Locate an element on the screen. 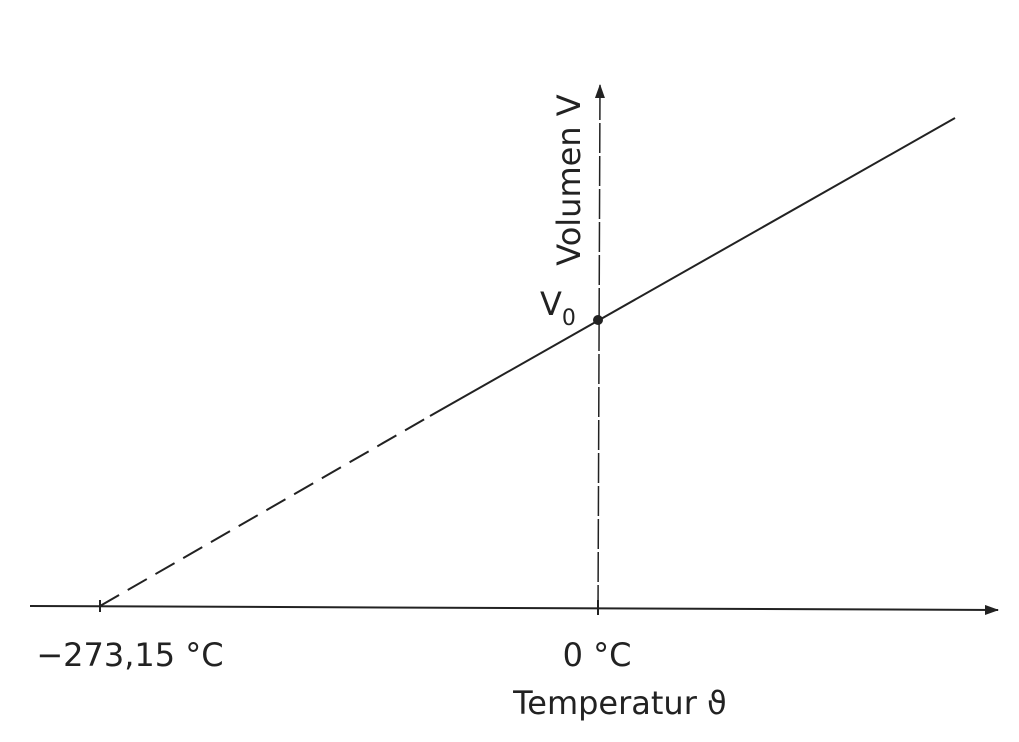 This screenshot has height=742, width=1019. point-label: V0 is located at coordinates (558, 308).